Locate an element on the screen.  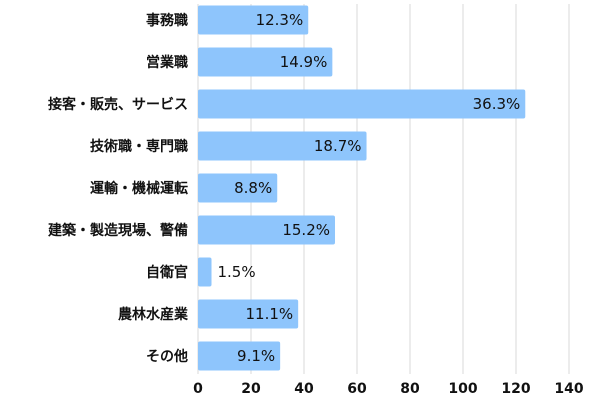
x-tick-label: 140 is located at coordinates (568, 389).